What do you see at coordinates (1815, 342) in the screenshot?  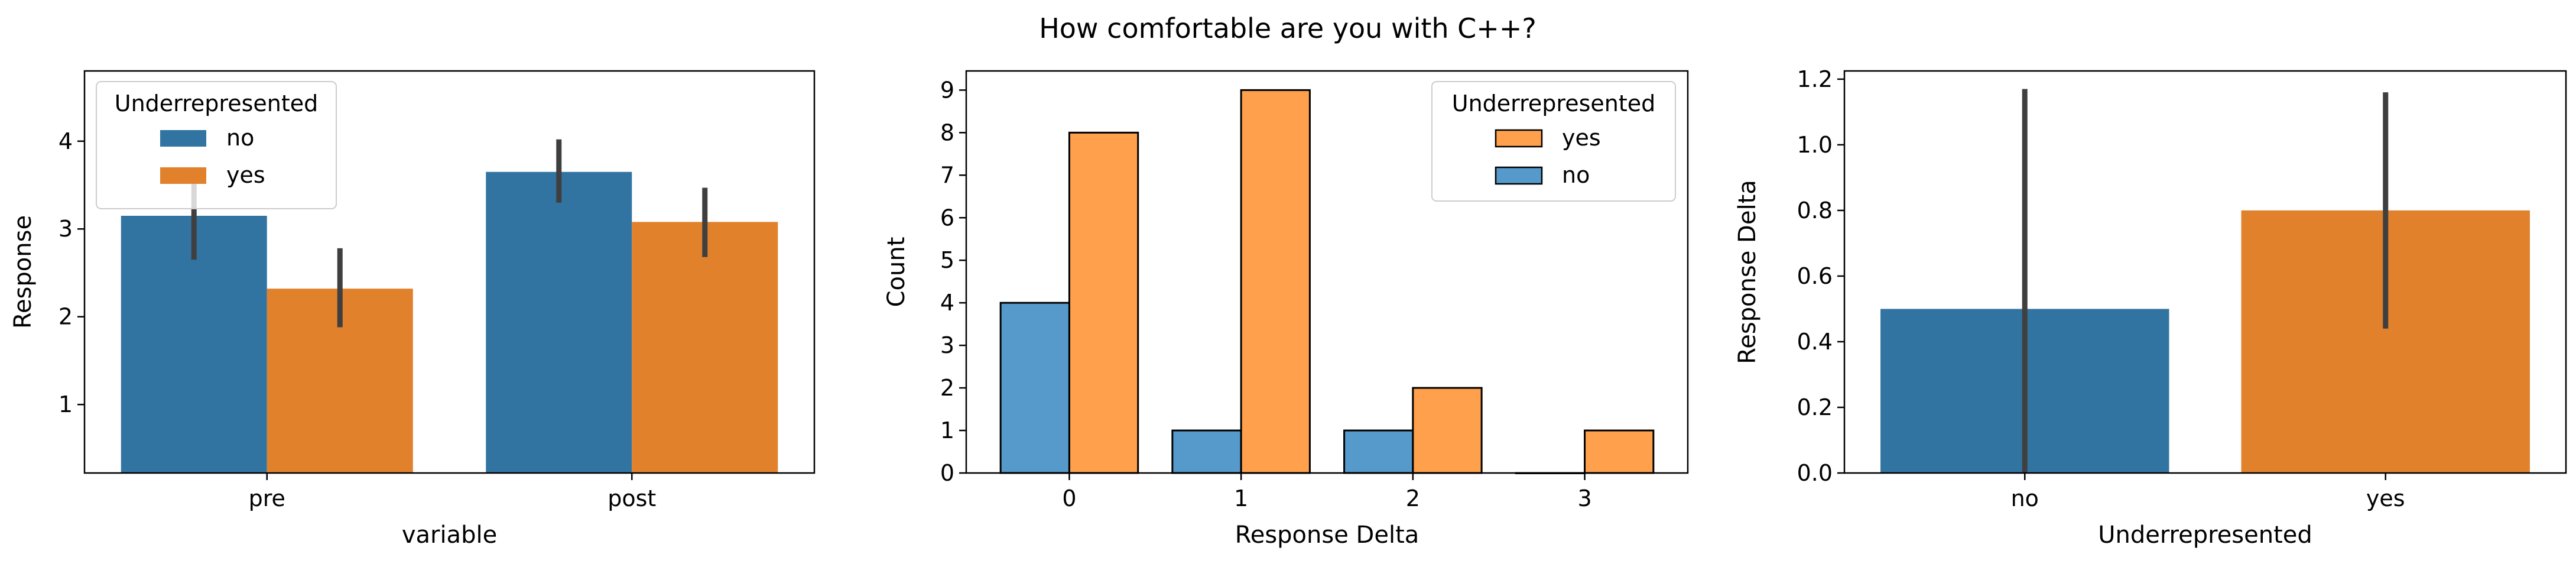 I see `y-tick-label: 0.4` at bounding box center [1815, 342].